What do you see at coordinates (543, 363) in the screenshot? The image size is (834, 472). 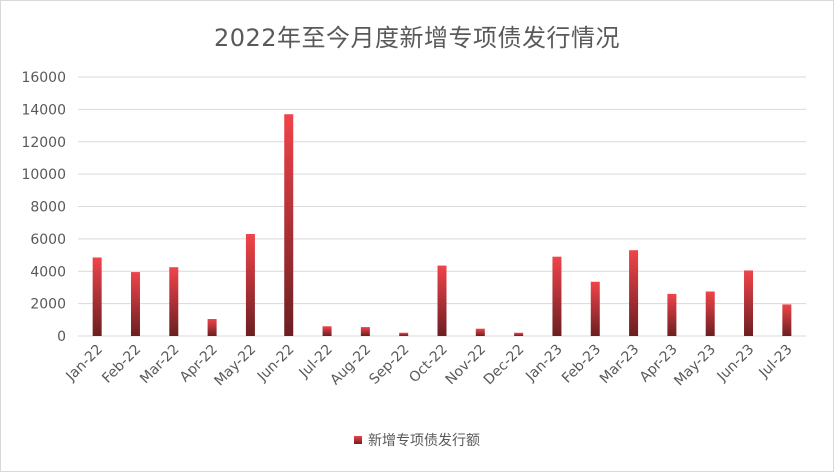 I see `x-tick-label: Jan-23` at bounding box center [543, 363].